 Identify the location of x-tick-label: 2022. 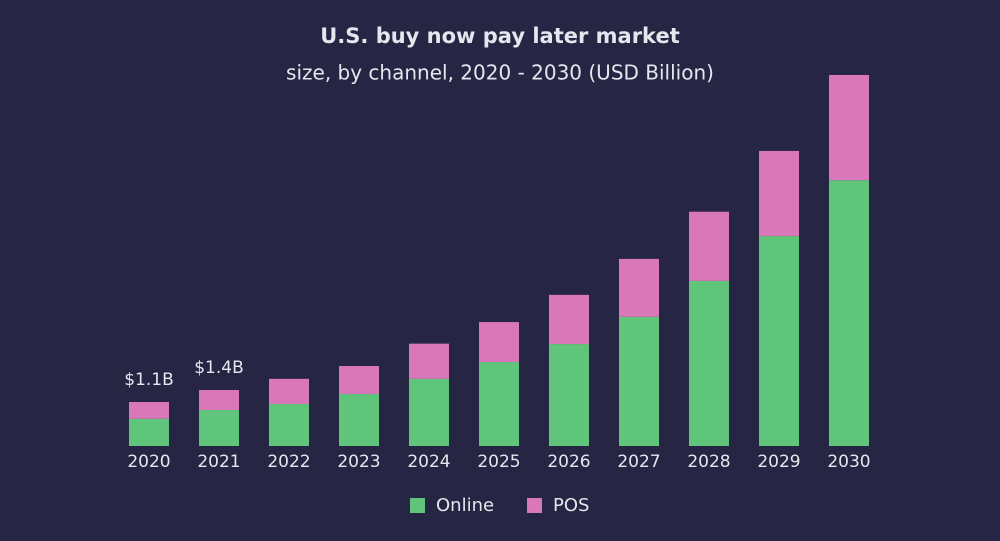
(288, 462).